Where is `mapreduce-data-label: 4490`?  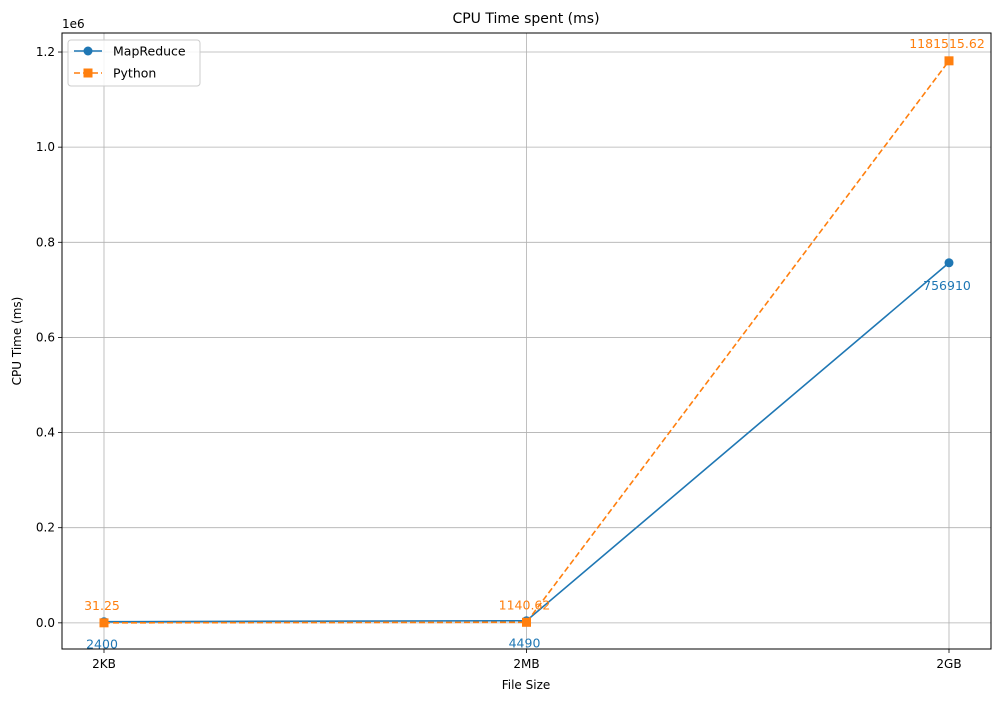
mapreduce-data-label: 4490 is located at coordinates (525, 643).